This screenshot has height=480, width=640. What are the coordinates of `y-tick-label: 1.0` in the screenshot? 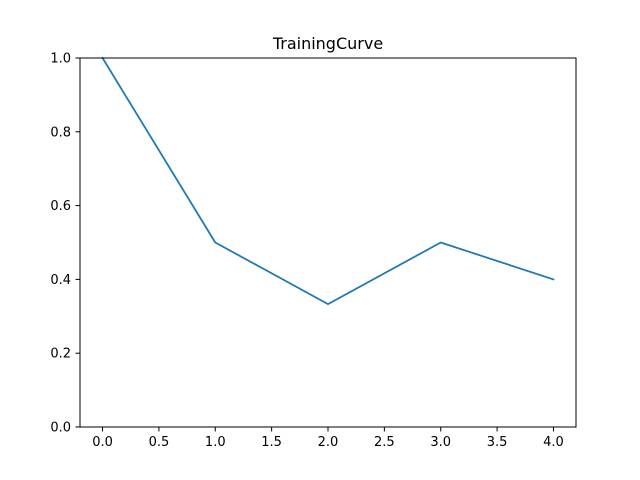 It's located at (60, 59).